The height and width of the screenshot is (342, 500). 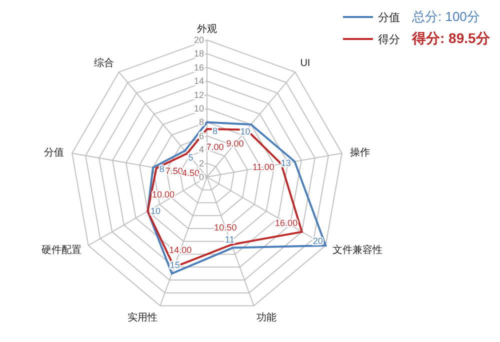 I want to click on data-label: 11, so click(x=229, y=239).